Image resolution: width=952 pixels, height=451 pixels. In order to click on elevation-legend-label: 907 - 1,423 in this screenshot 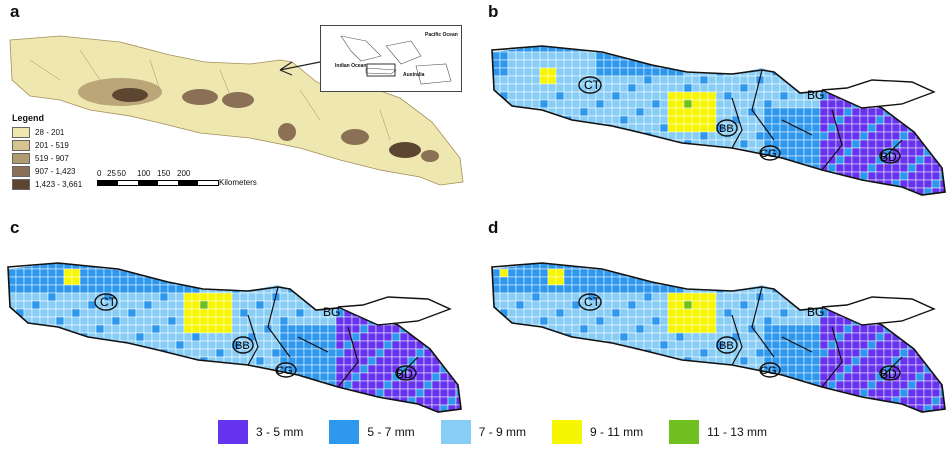, I will do `click(55, 171)`.